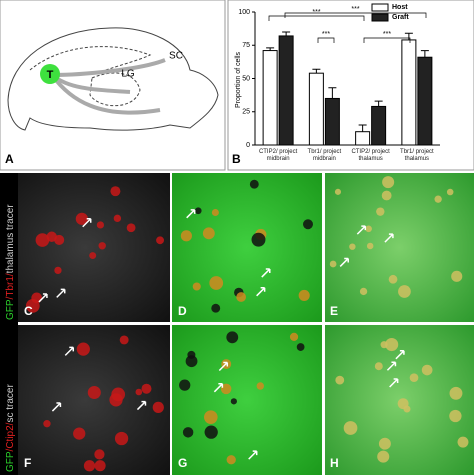  What do you see at coordinates (27, 463) in the screenshot?
I see `panel-label: F` at bounding box center [27, 463].